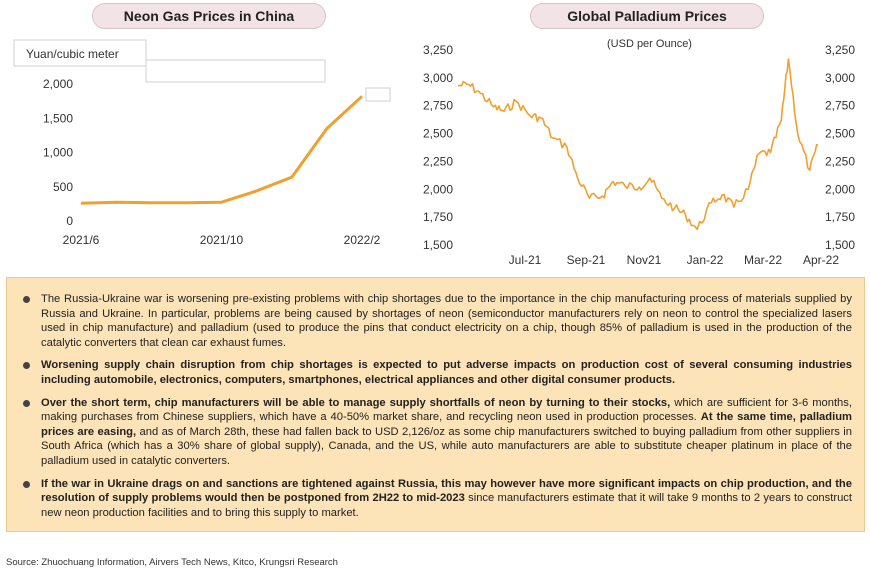 This screenshot has width=870, height=577. I want to click on palladium-y-tick-right-3: 2,250, so click(840, 161).